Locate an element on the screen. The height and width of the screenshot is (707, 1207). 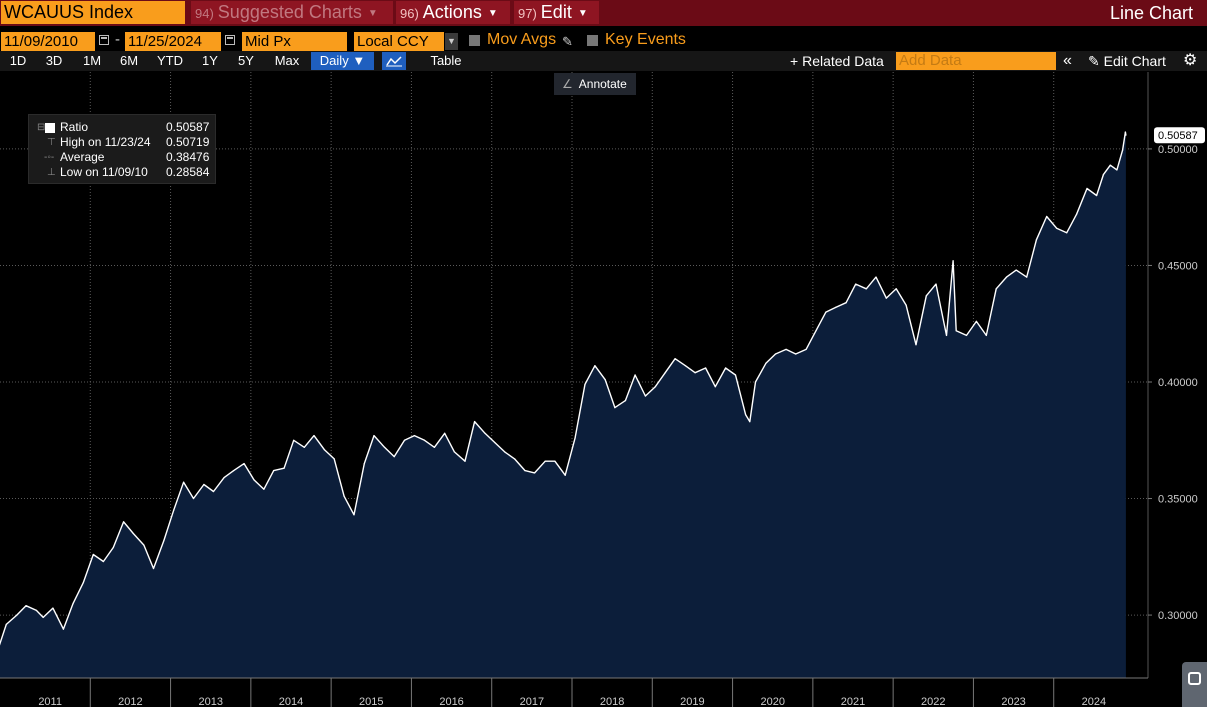
average-marker-icon: -◦- is located at coordinates (49, 157).